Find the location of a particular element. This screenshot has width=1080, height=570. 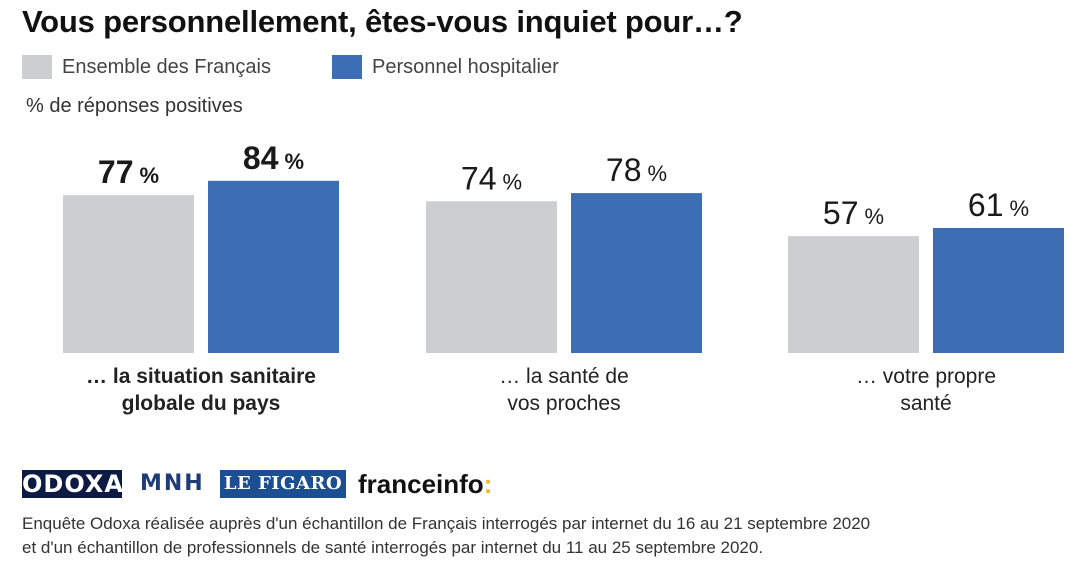

data-label-hospitalier-sante-proches: 78% is located at coordinates (636, 170).